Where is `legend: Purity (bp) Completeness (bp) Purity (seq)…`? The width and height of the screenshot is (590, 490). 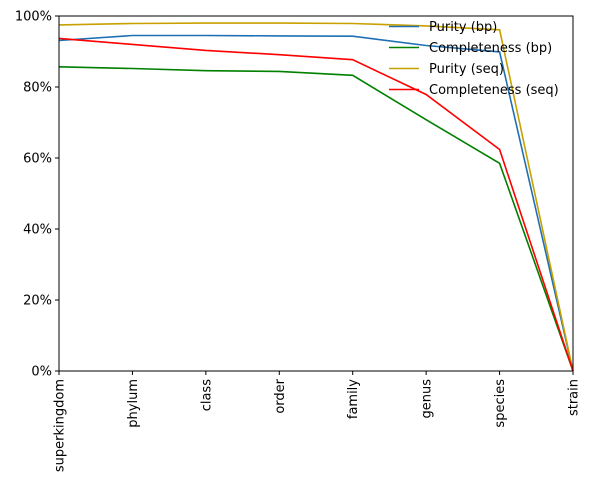 legend: Purity (bp) Completeness (bp) Purity (seq)… is located at coordinates (474, 59).